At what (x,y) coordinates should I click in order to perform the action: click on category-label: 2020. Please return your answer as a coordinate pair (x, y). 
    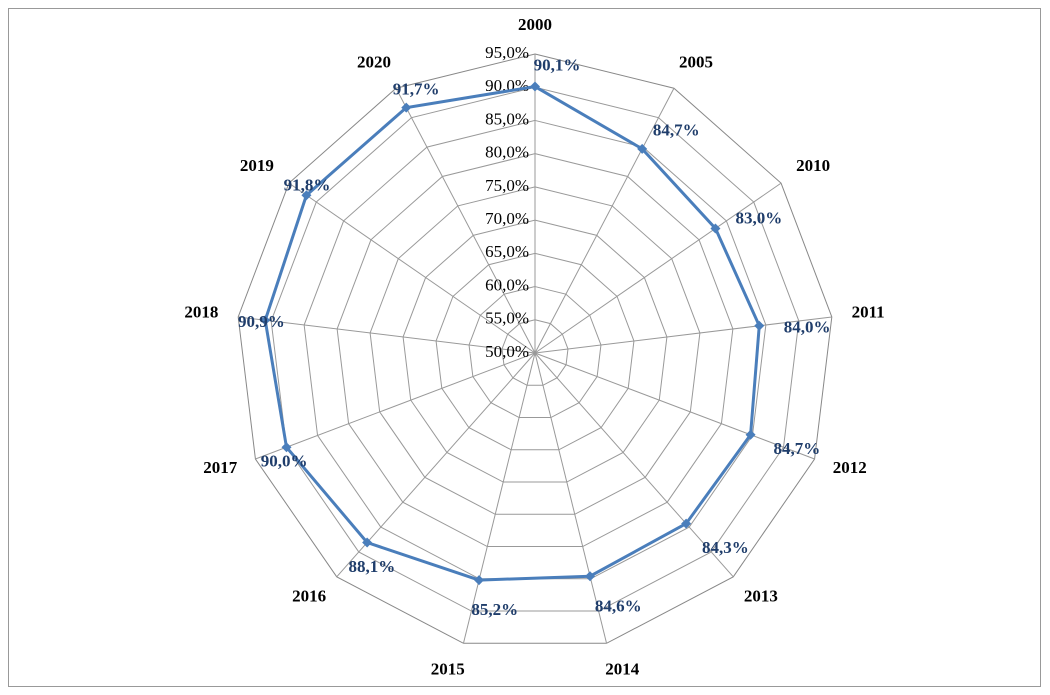
    Looking at the image, I should click on (374, 61).